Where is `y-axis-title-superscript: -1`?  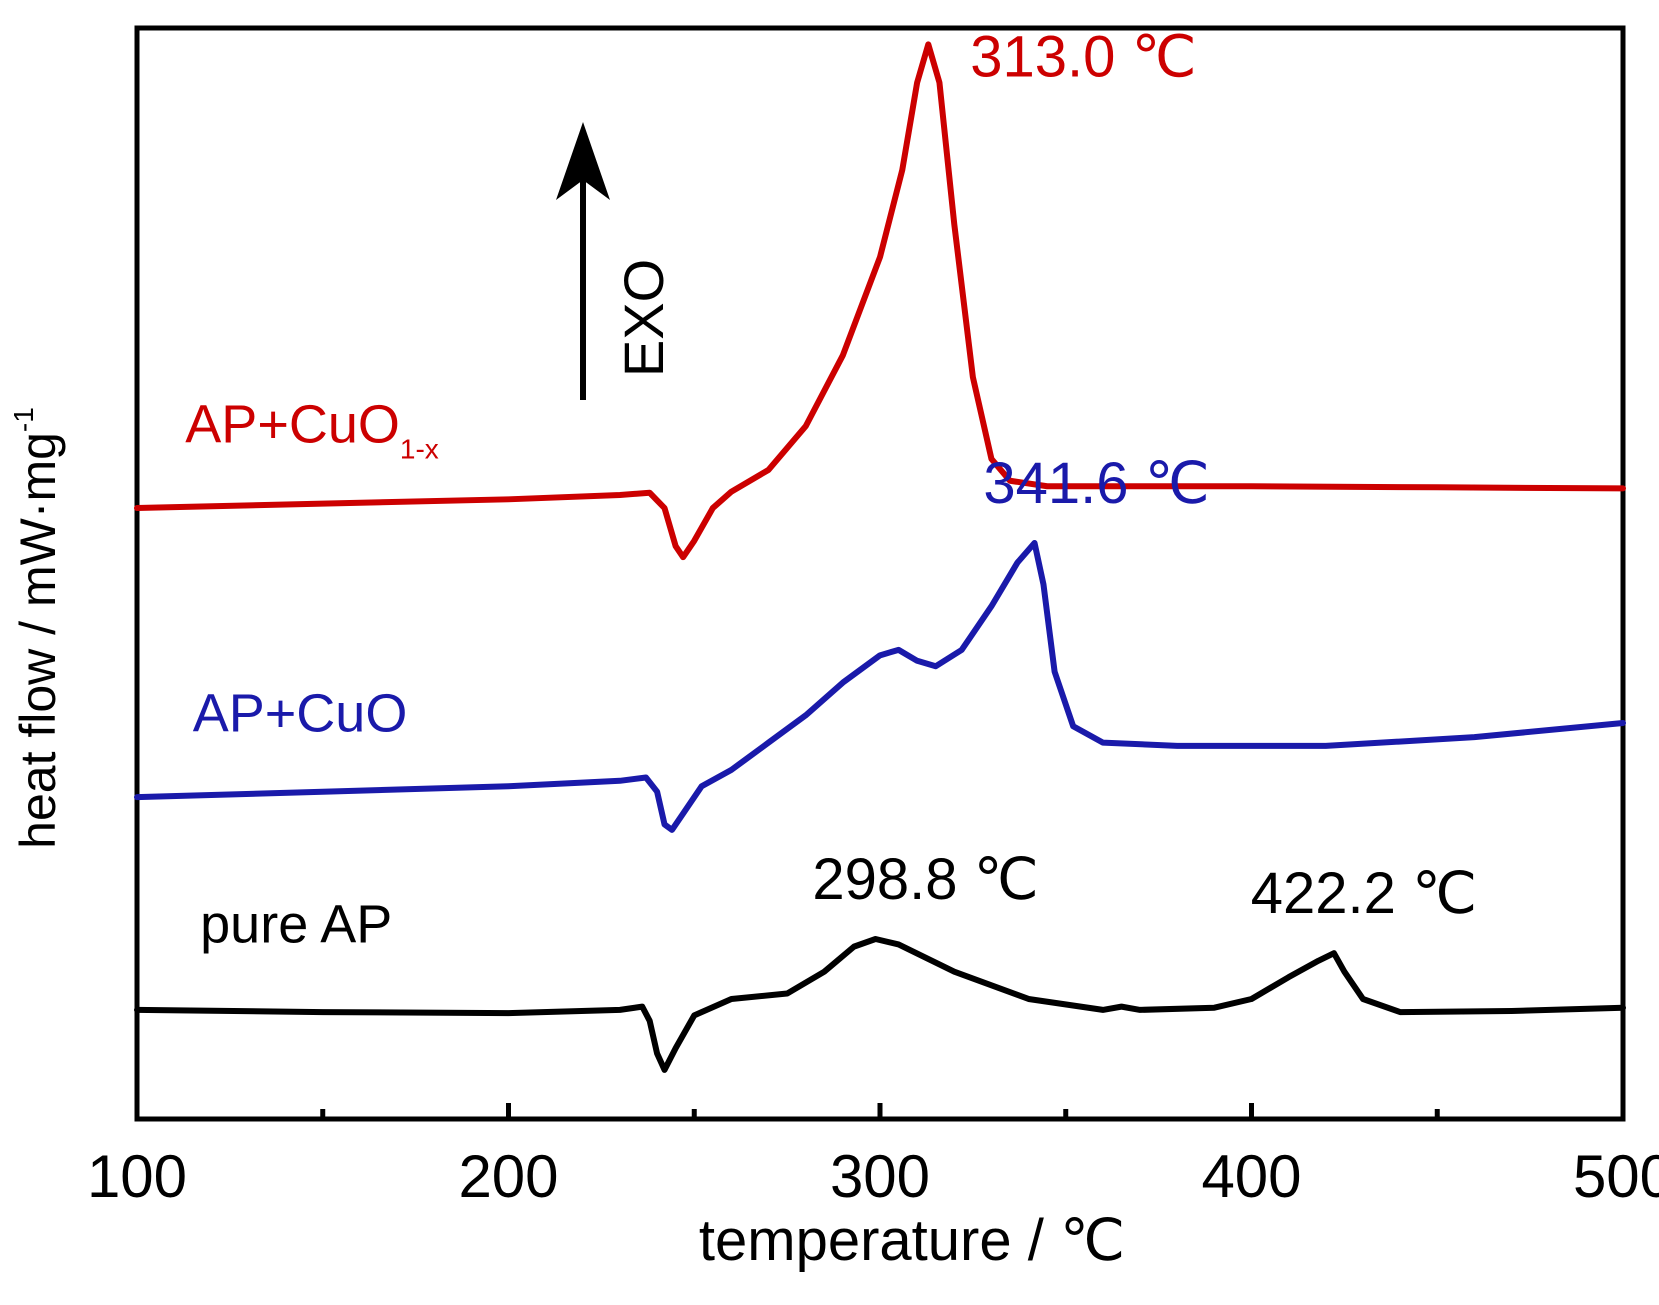 y-axis-title-superscript: -1 is located at coordinates (23, 419).